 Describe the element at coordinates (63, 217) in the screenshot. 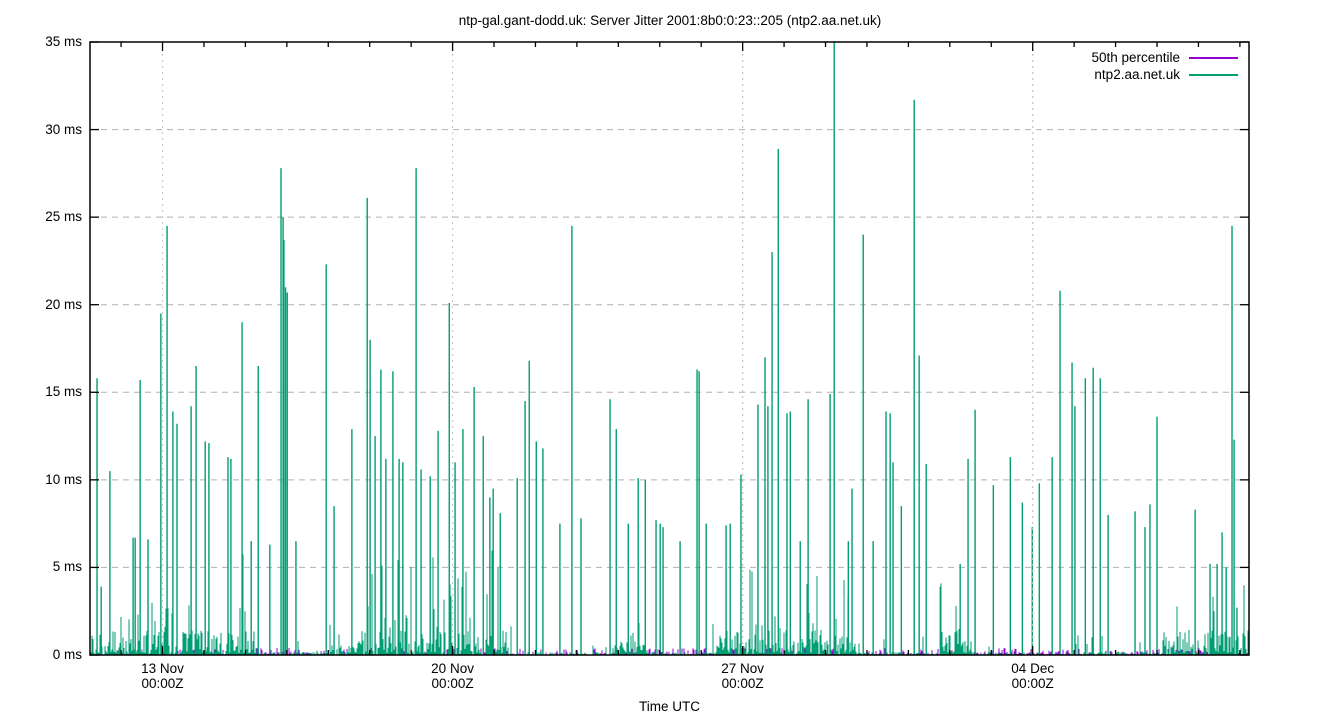

I see `y-axis-tick-label: 25 ms` at that location.